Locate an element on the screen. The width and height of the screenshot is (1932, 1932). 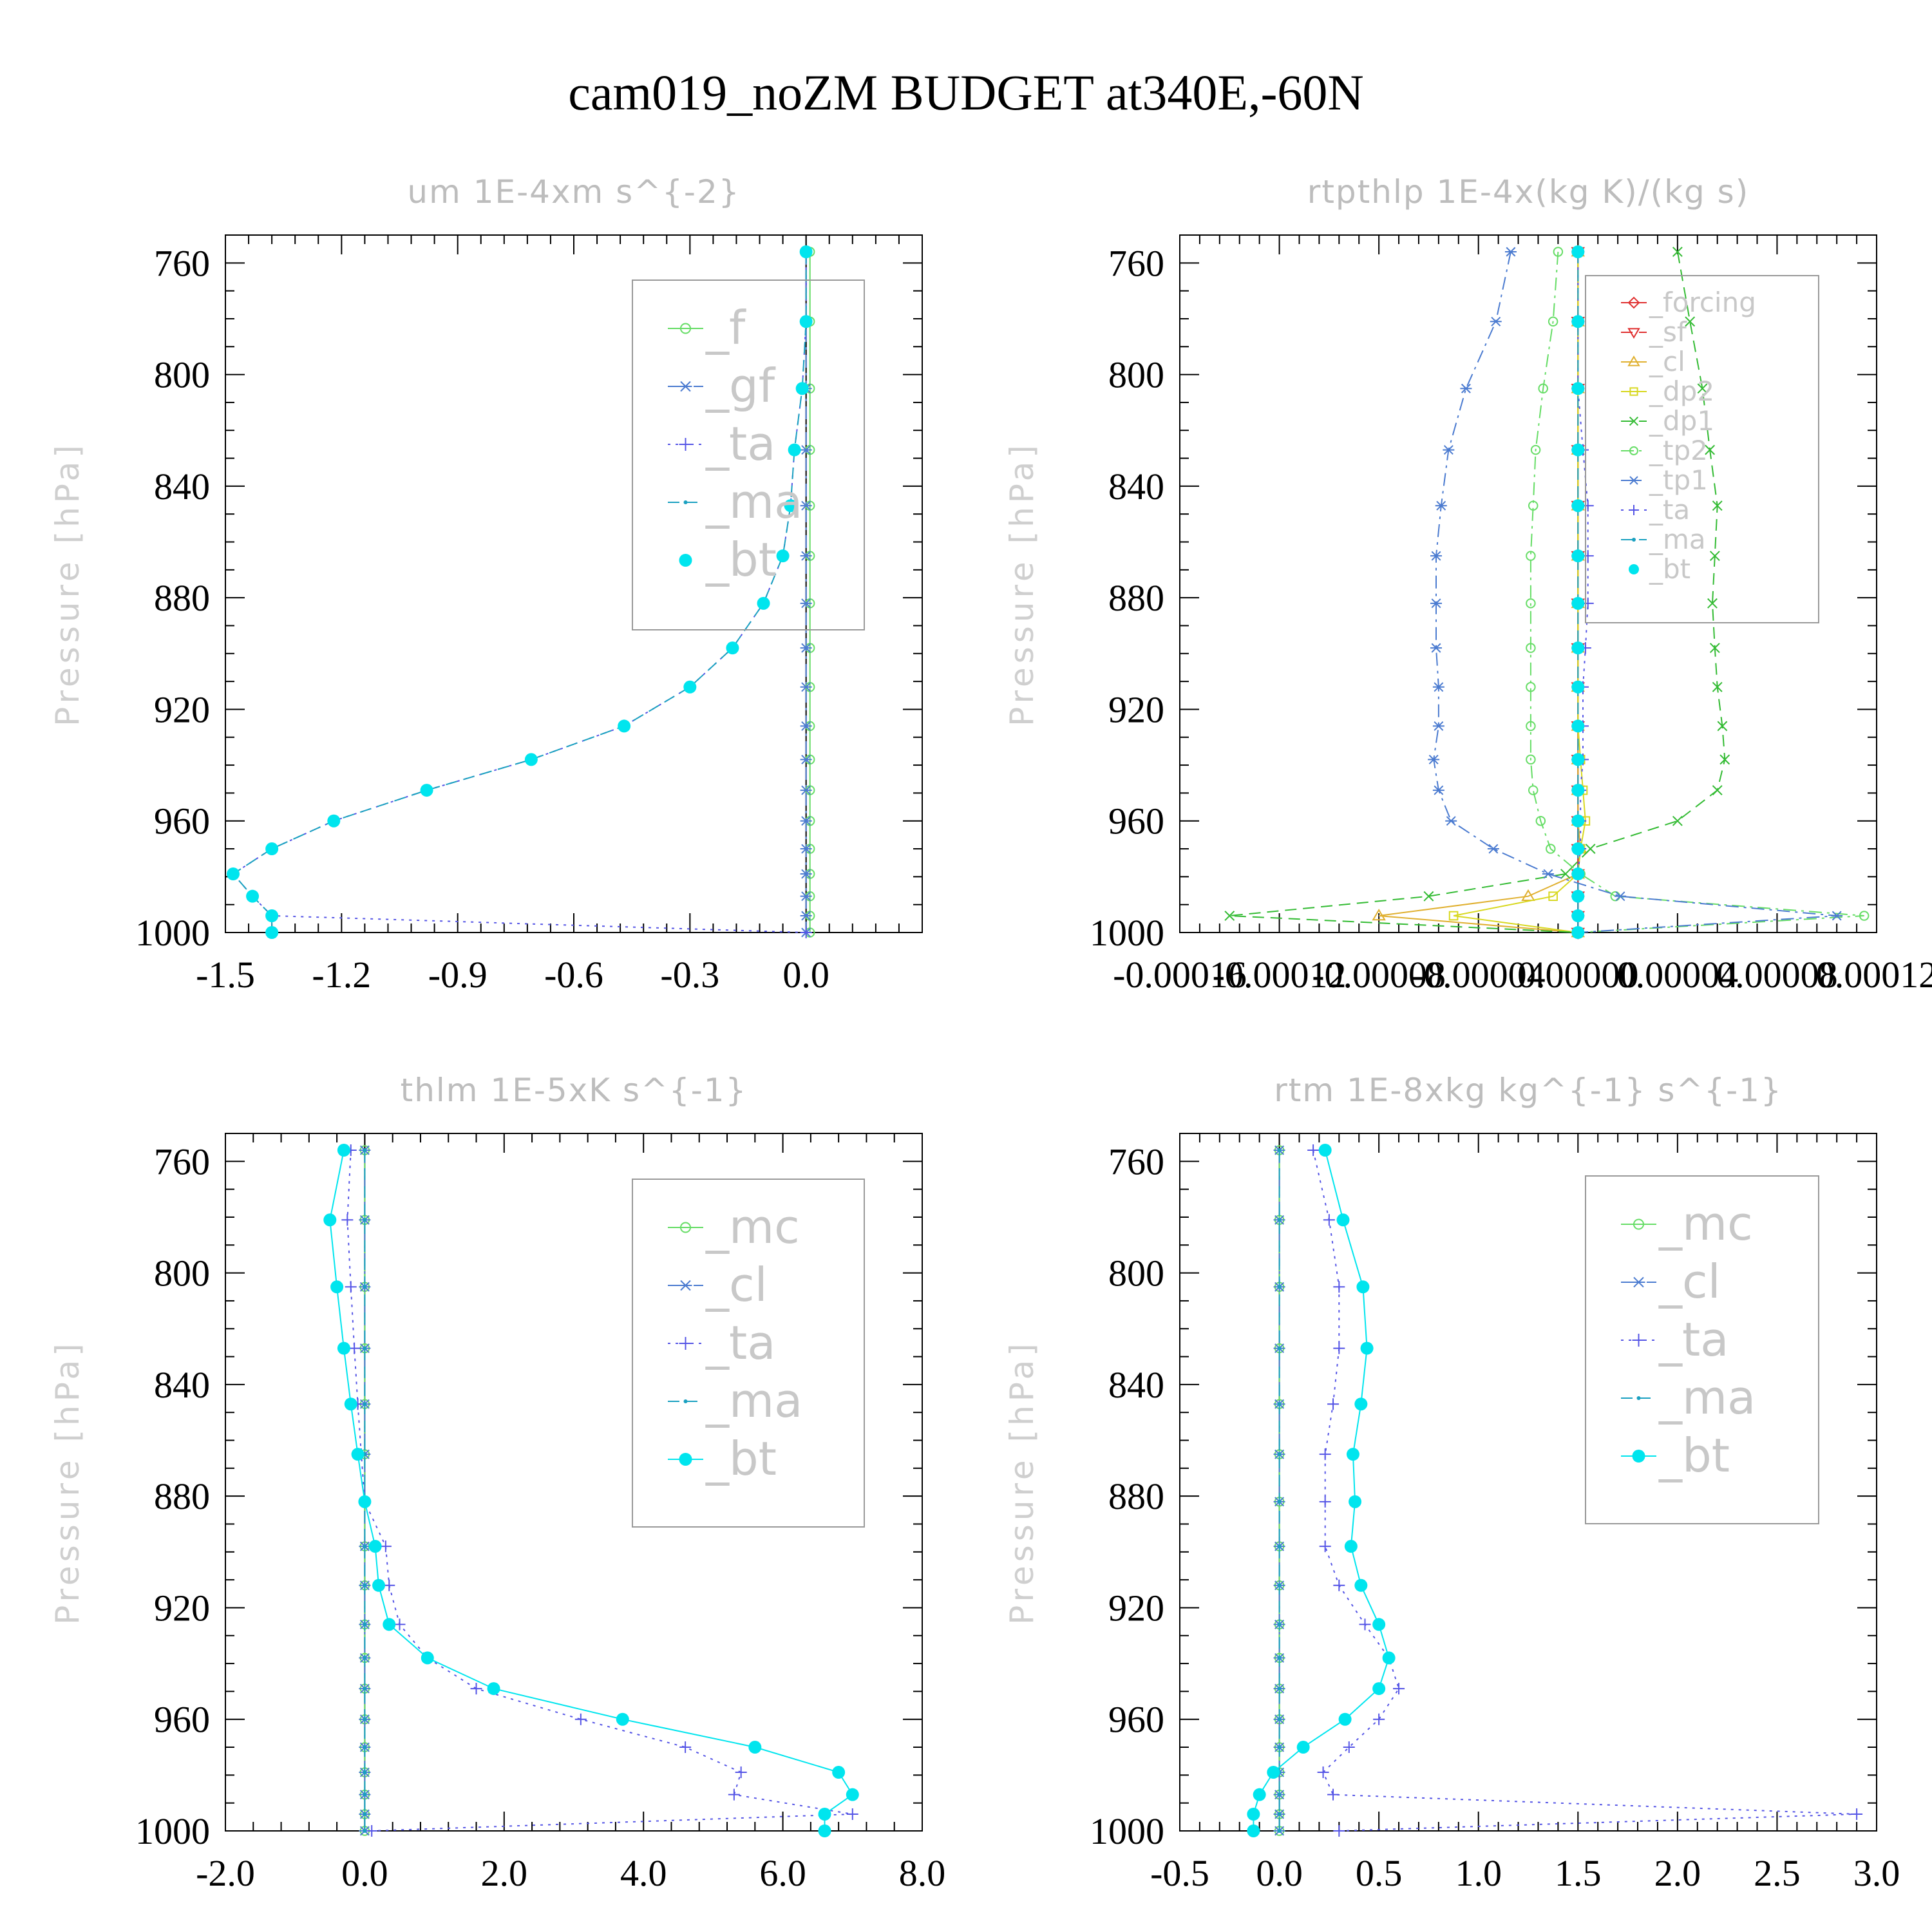
x-tick-label: 0.00000 is located at coordinates (1578, 975).